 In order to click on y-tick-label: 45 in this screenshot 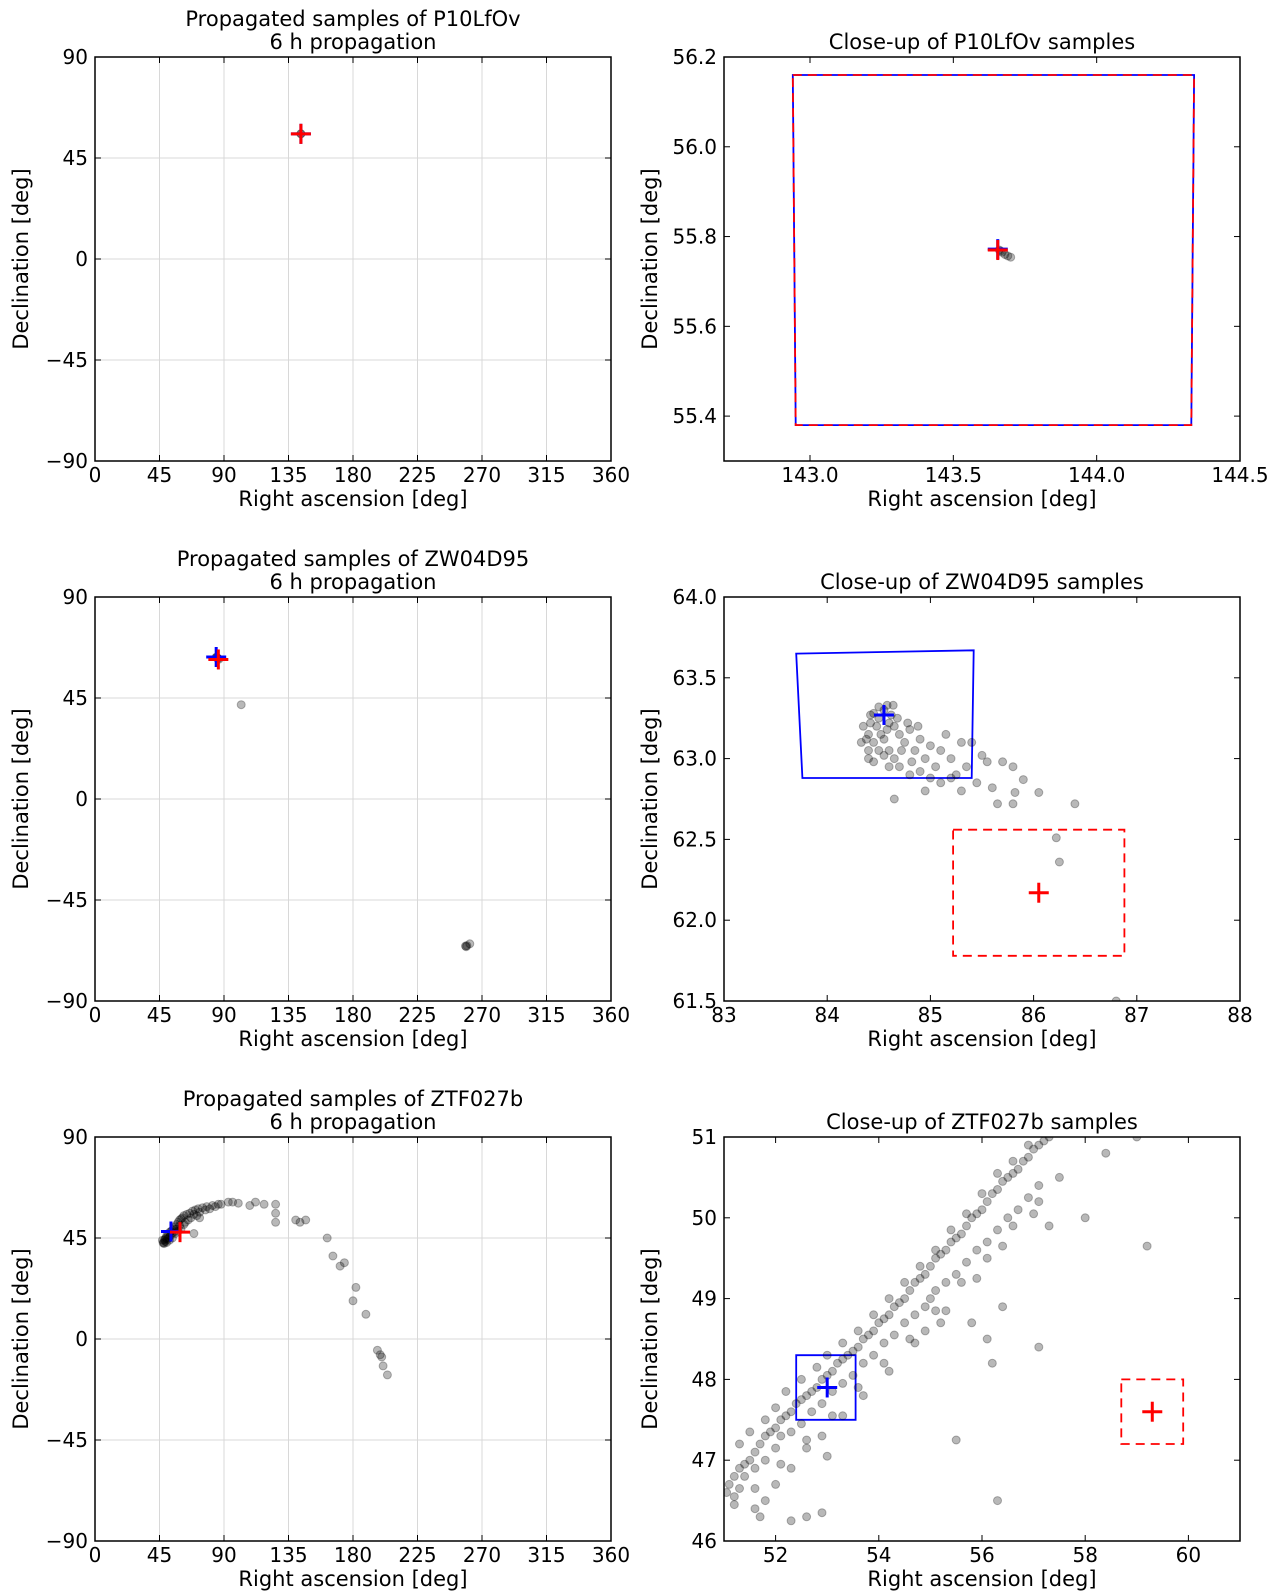, I will do `click(75, 158)`.